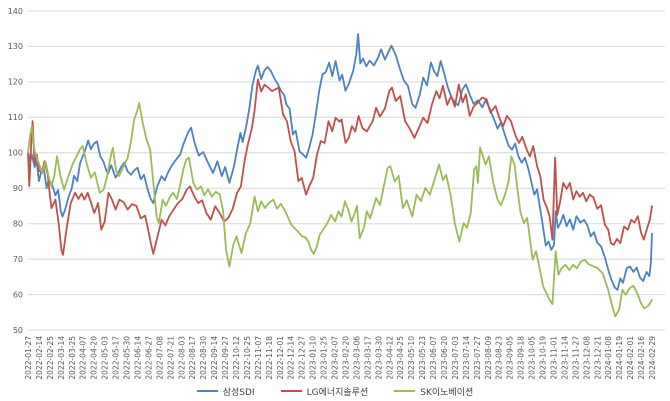 The width and height of the screenshot is (670, 401). I want to click on y-axis-tick-label: 130, so click(15, 46).